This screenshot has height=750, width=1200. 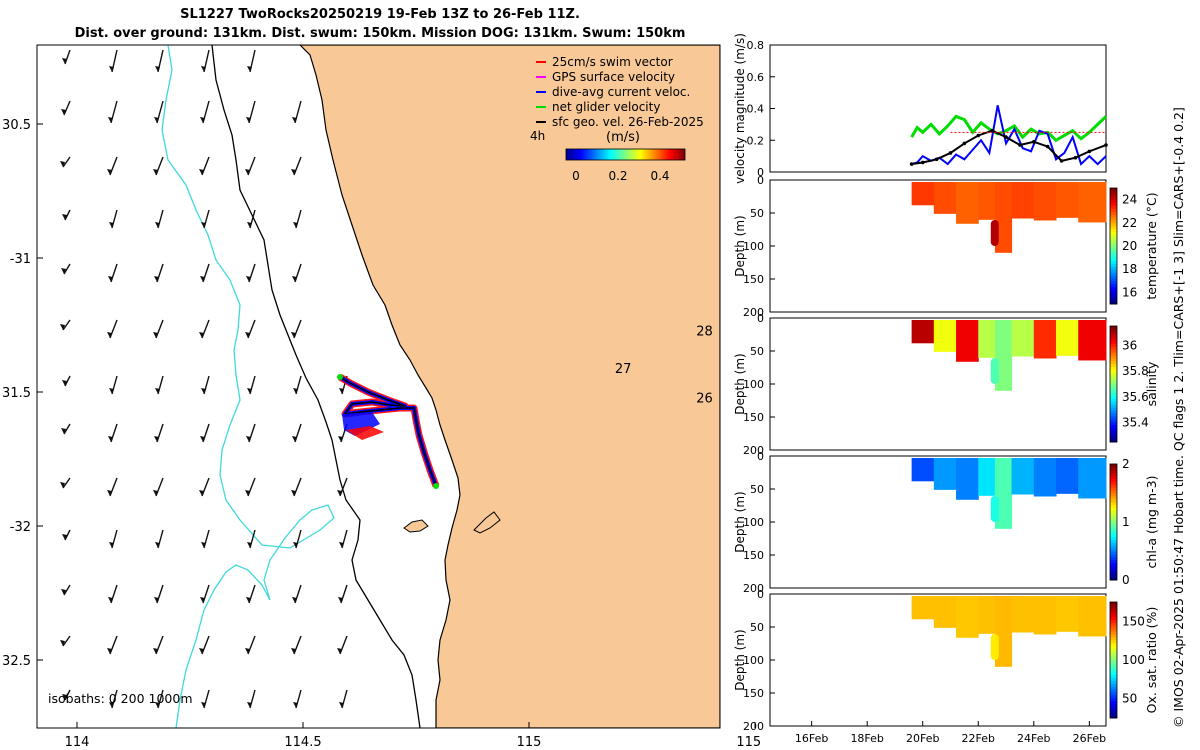 I want to click on time-tick-label: 22Feb, so click(x=978, y=738).